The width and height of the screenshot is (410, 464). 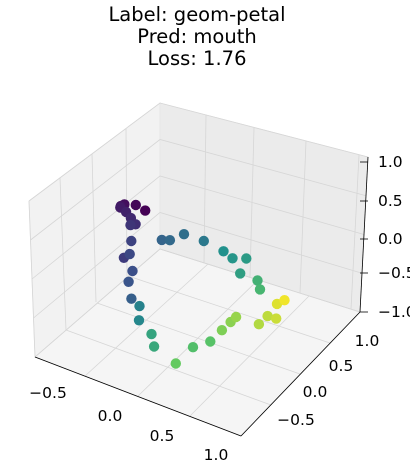 What do you see at coordinates (394, 273) in the screenshot?
I see `z-tick-label: −0.5` at bounding box center [394, 273].